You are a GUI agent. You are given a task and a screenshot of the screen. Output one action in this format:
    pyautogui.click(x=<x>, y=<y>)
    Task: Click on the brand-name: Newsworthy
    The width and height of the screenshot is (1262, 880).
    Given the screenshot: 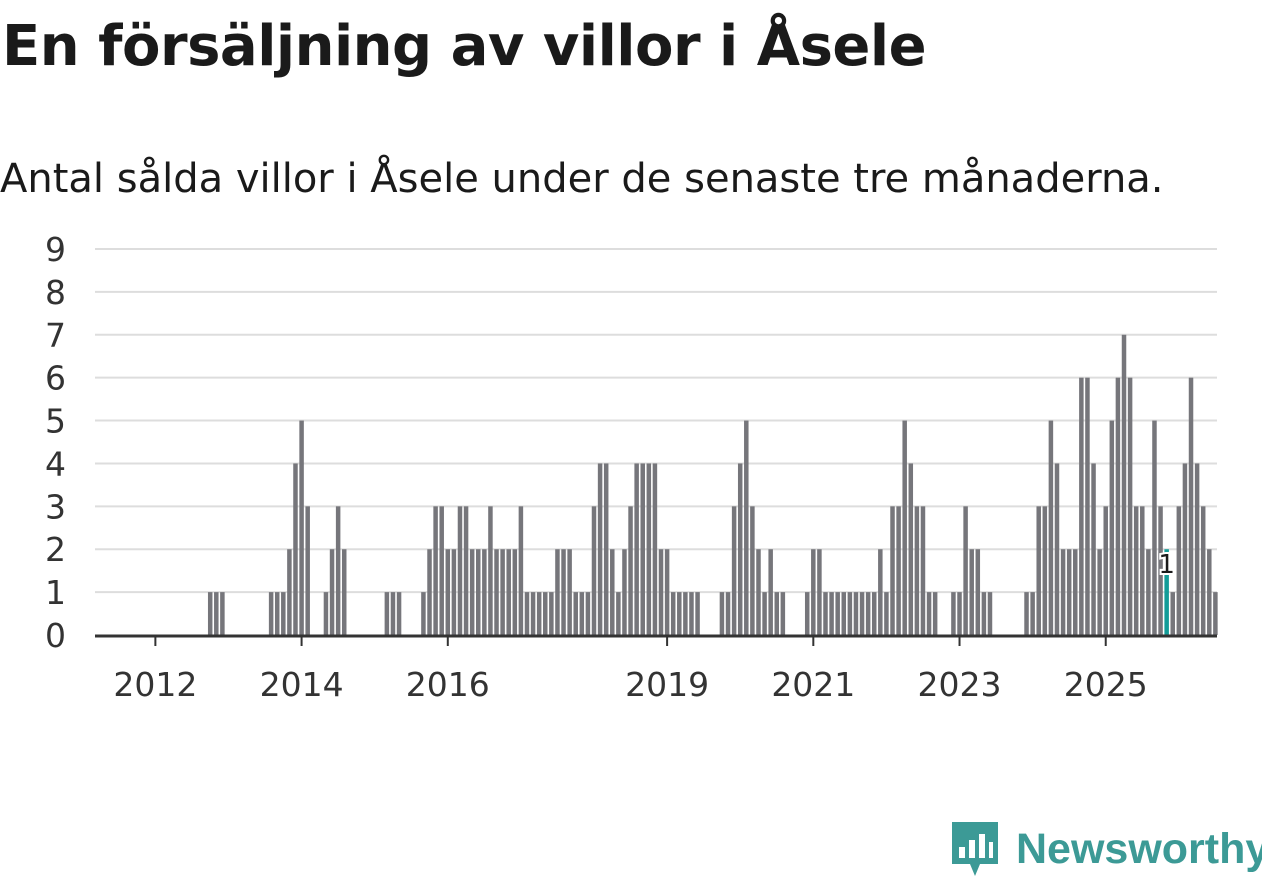 What is the action you would take?
    pyautogui.click(x=1139, y=849)
    